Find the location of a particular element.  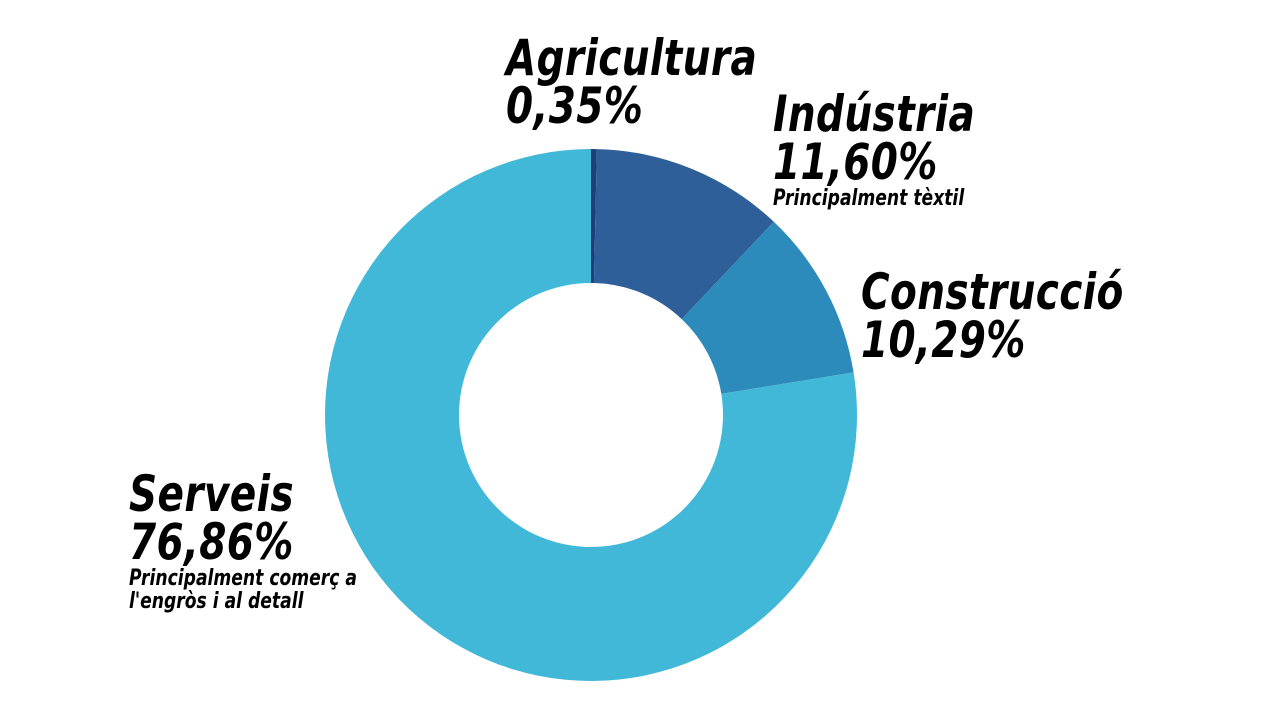

slice-industria is located at coordinates (683, 234).